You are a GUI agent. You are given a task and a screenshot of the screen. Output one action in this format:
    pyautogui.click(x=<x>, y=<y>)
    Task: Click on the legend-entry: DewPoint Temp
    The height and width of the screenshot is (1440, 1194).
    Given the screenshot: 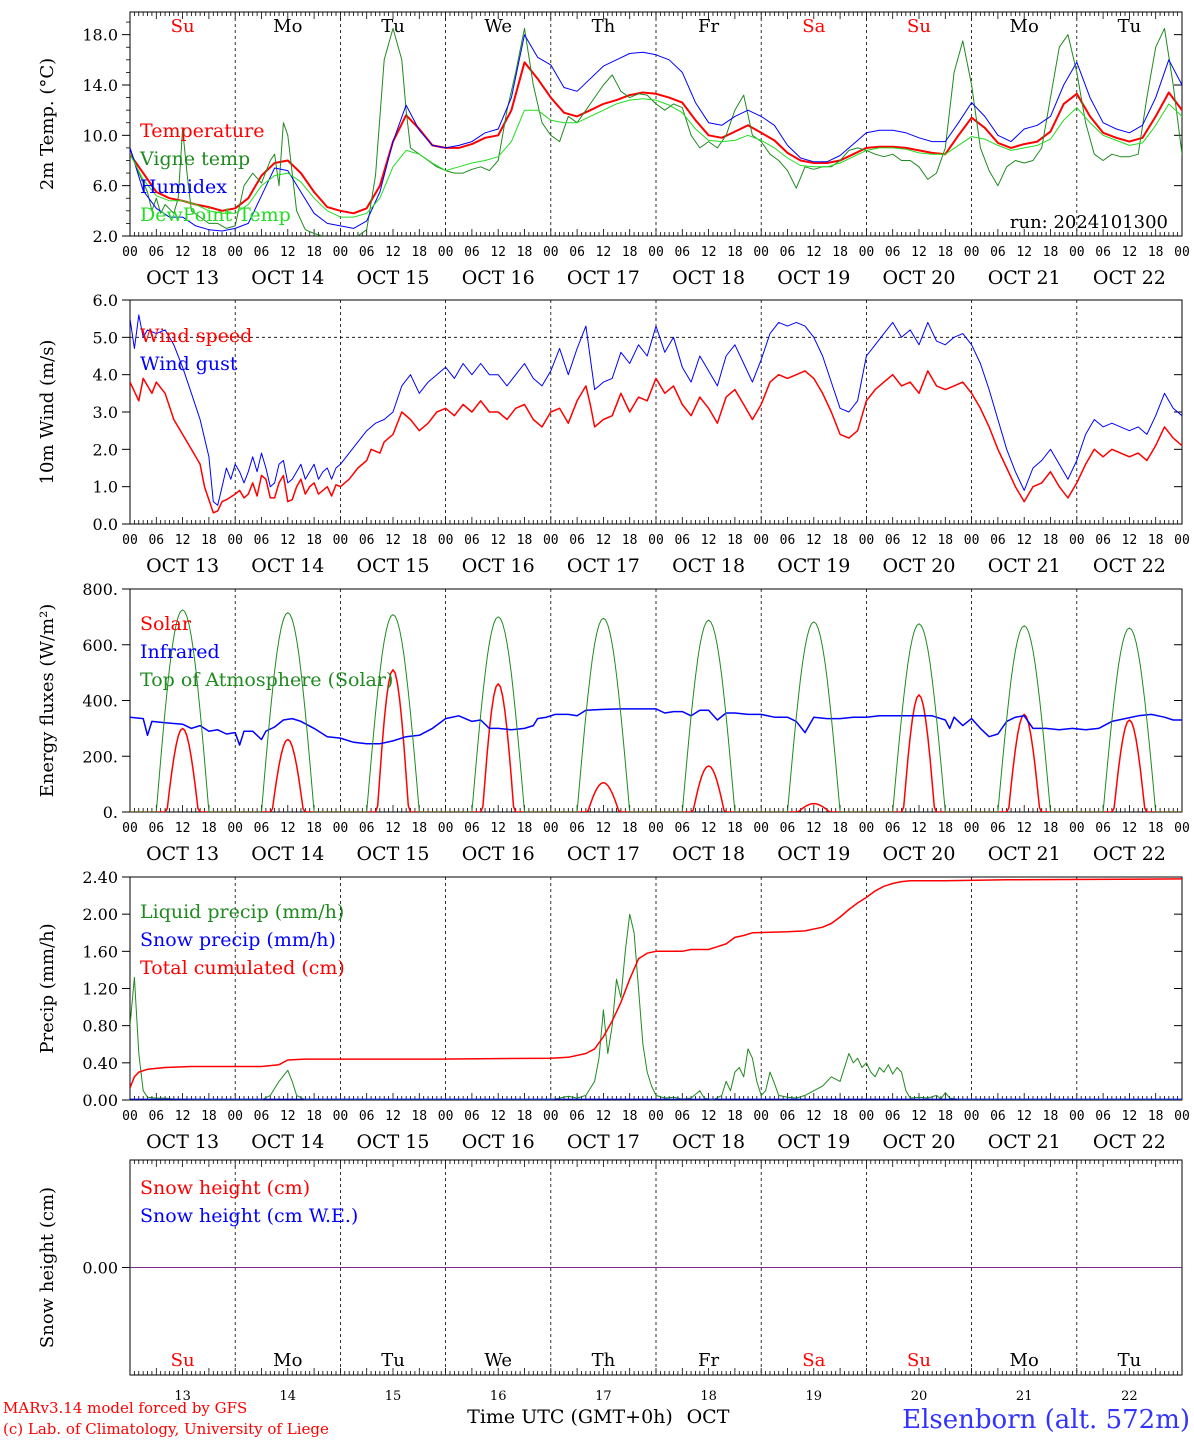 What is the action you would take?
    pyautogui.click(x=215, y=215)
    